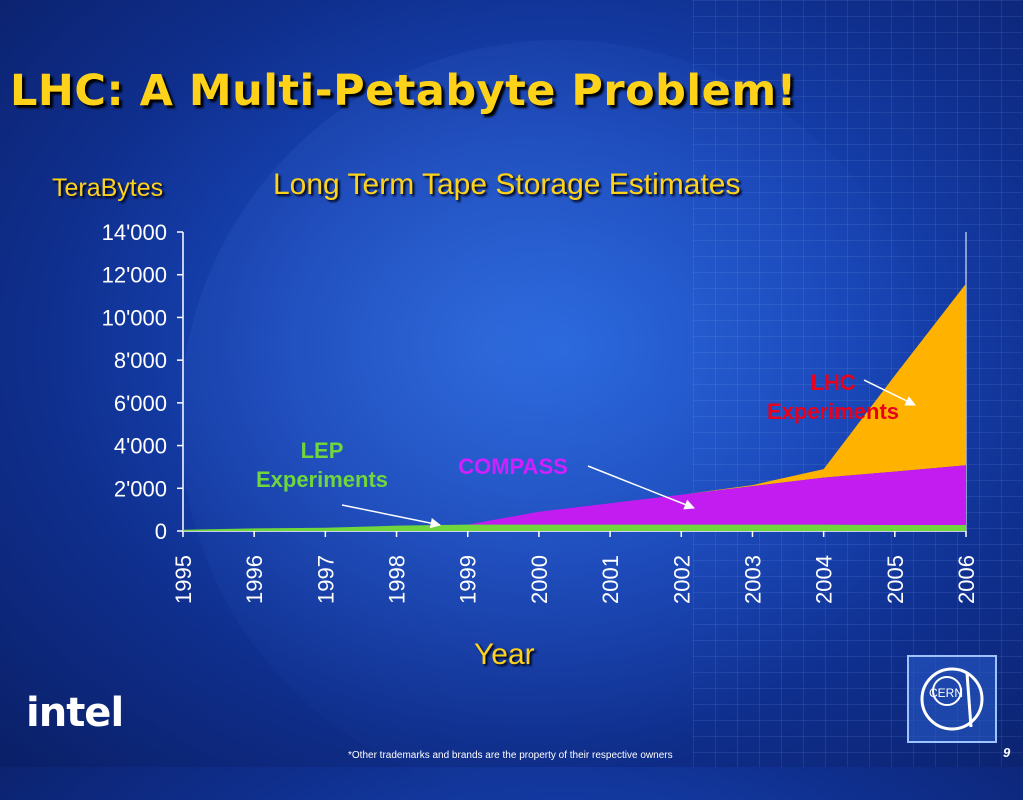 This screenshot has height=800, width=1023. What do you see at coordinates (140, 403) in the screenshot?
I see `y-tick-label: 6'000` at bounding box center [140, 403].